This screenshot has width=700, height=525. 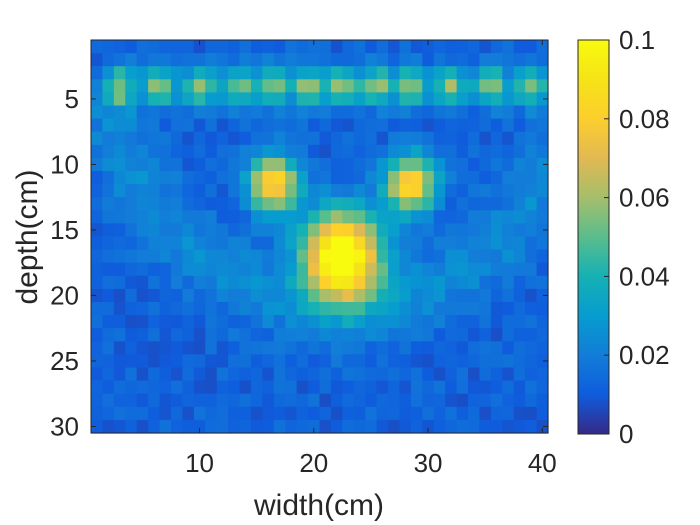 I want to click on y-axis-label: depth(cm), so click(x=27, y=236).